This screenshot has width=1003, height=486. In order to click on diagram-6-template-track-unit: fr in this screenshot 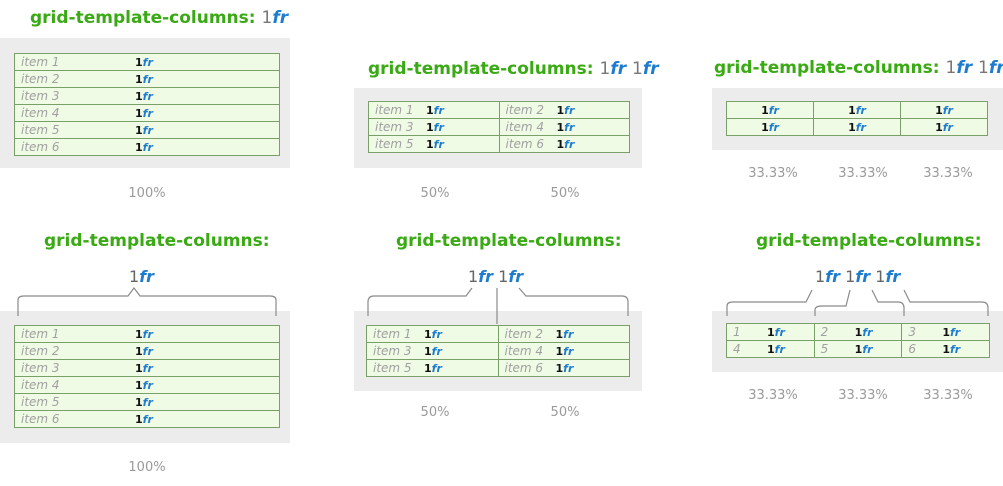, I will do `click(833, 276)`.